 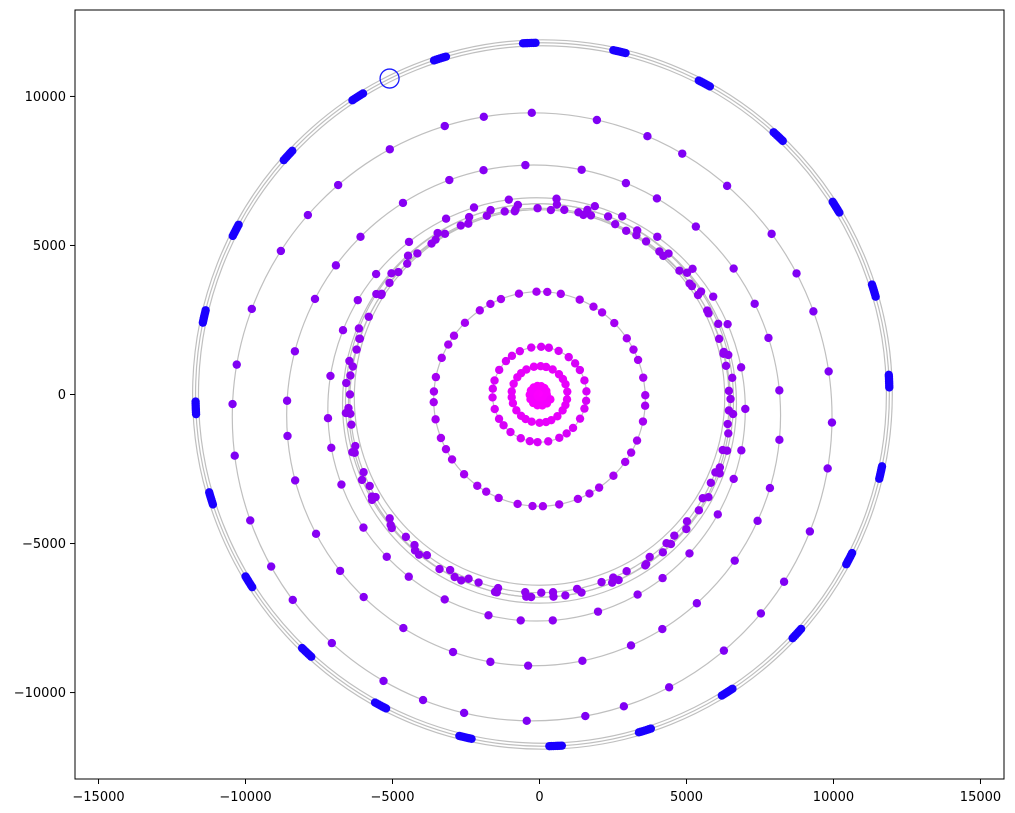 I want to click on x-axis: −15000 −10000 −5000 0 5000 10000 15000, so click(x=536, y=792).